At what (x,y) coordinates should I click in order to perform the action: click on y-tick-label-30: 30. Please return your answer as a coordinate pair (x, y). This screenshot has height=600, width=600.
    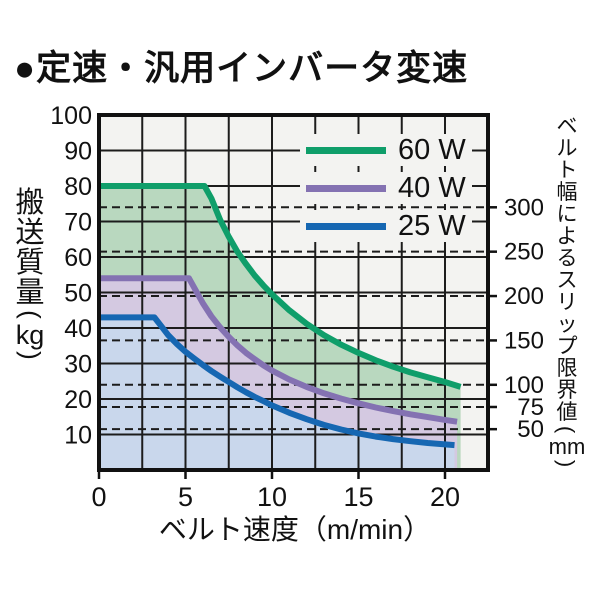
    Looking at the image, I should click on (78, 365).